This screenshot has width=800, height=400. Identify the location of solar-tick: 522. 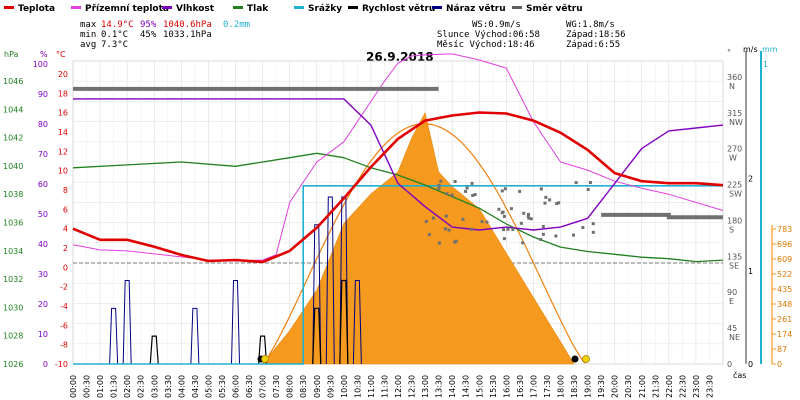
(784, 274).